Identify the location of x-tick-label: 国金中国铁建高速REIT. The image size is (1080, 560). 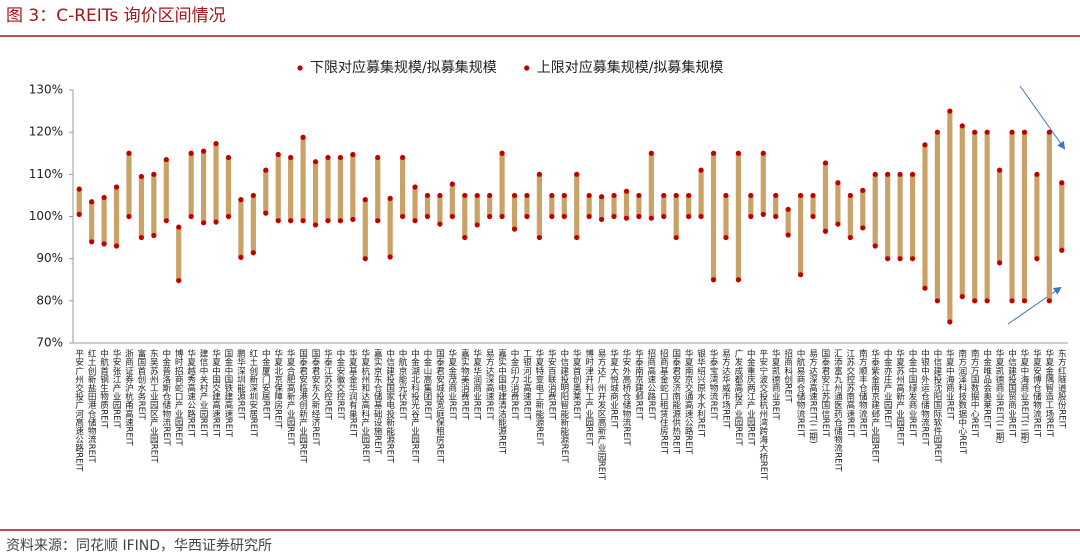
(228, 393).